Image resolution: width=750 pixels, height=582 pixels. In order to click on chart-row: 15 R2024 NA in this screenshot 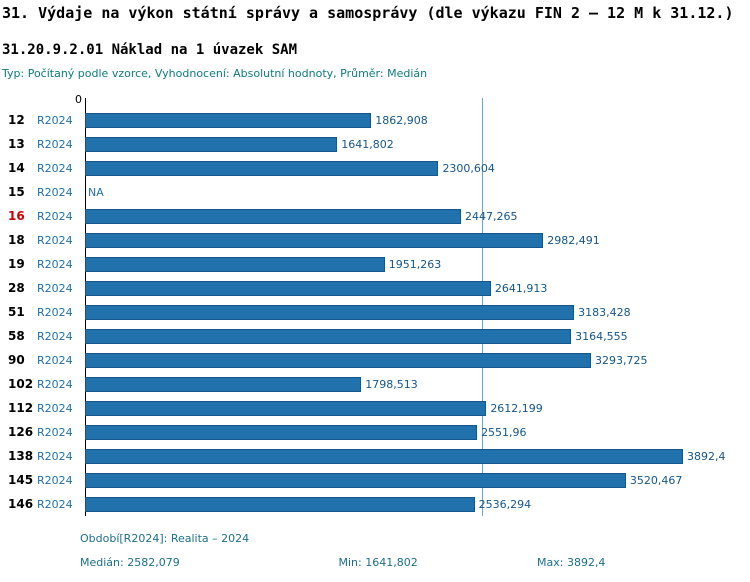, I will do `click(375, 192)`.